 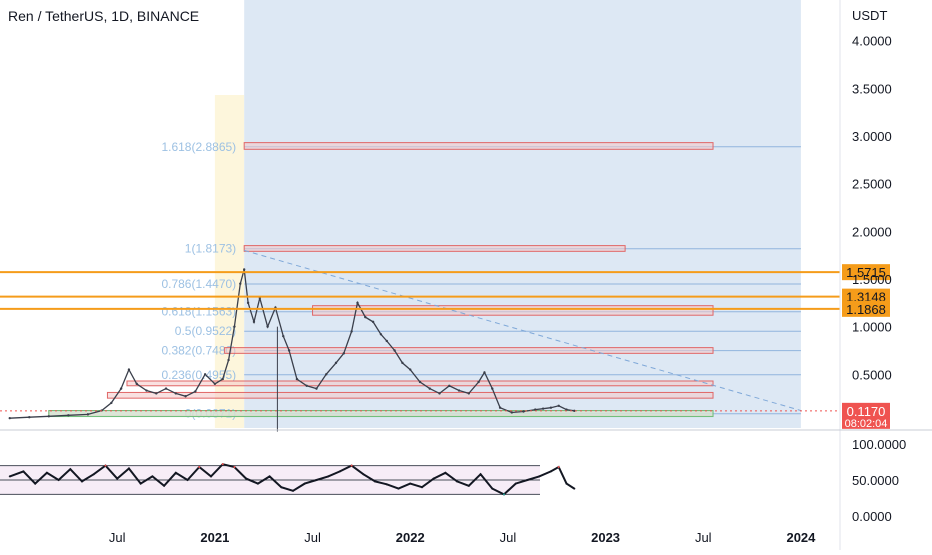 I want to click on fib-label: 0.382(0.7480), so click(x=198, y=351).